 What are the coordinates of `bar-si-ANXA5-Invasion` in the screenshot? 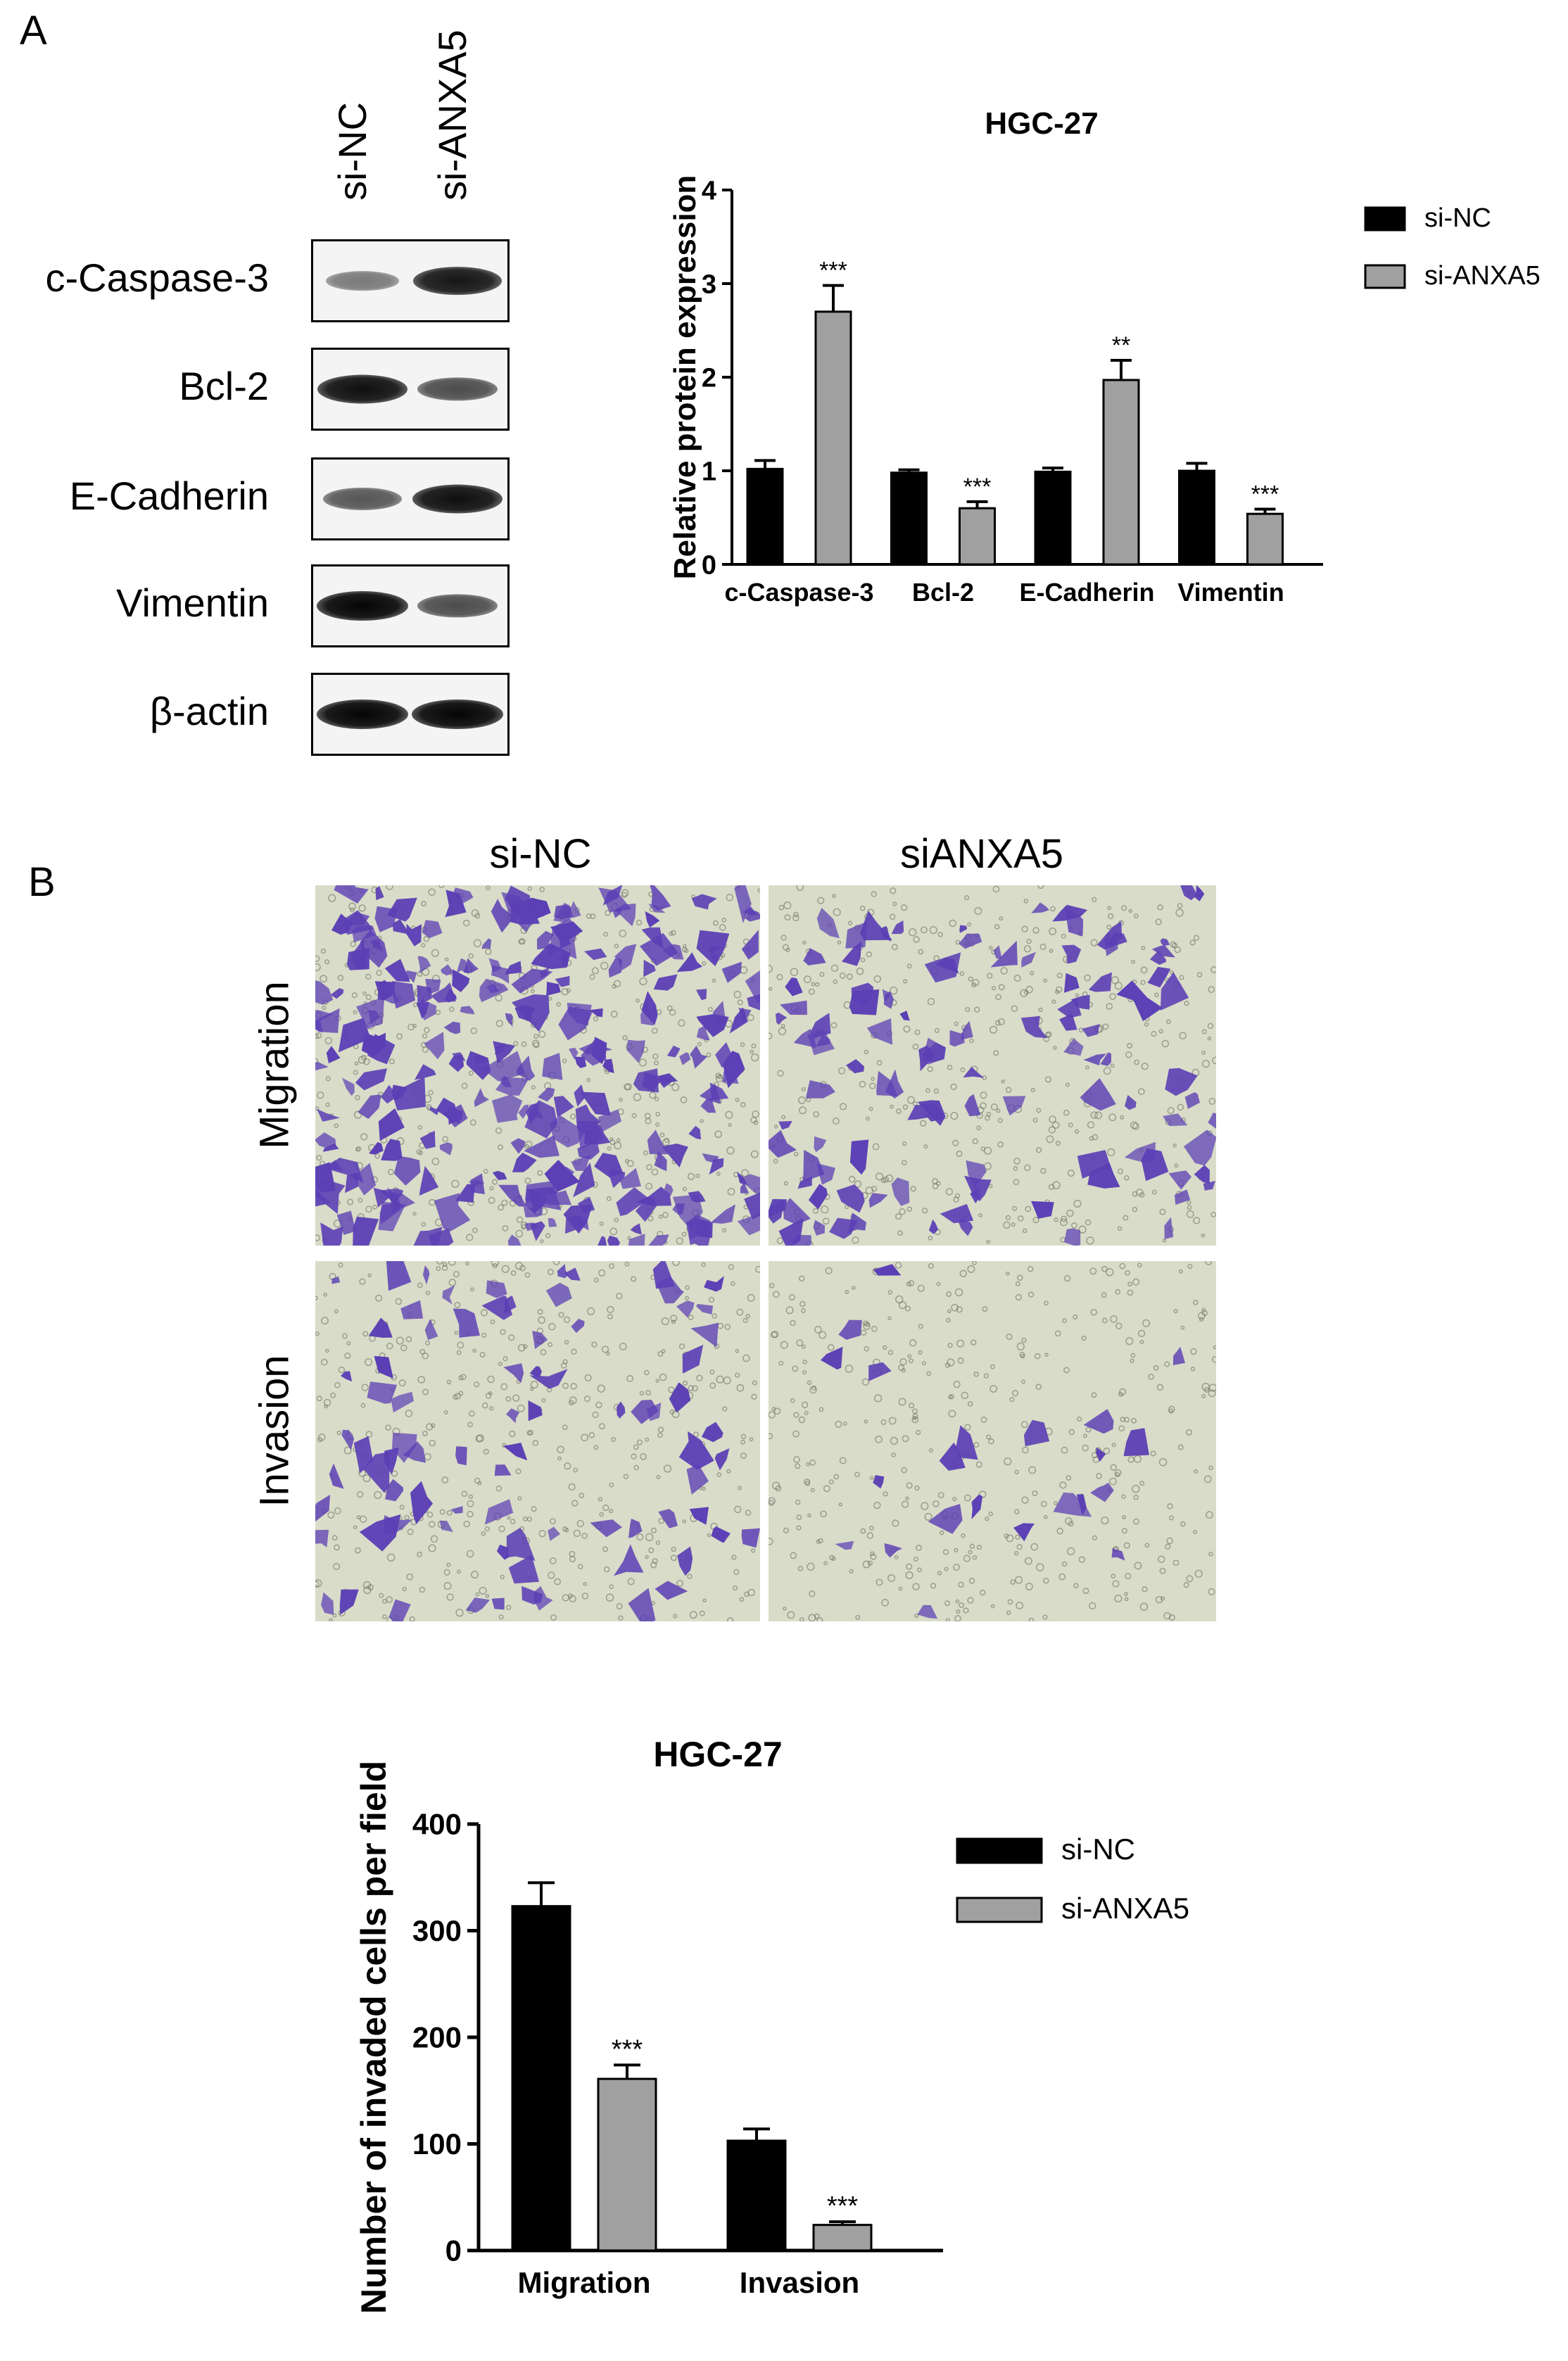 It's located at (842, 2238).